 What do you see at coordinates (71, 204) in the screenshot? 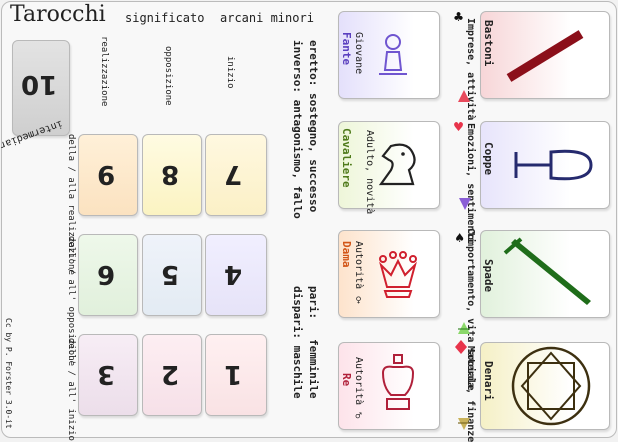
I see `row-label-realization: della / alla realizzazione` at bounding box center [71, 204].